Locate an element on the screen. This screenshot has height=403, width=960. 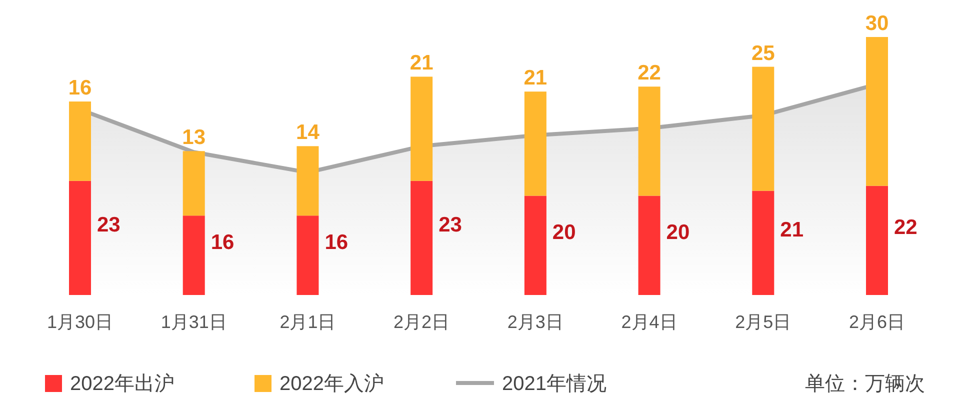
text: 单位：万辆次 is located at coordinates (865, 384).